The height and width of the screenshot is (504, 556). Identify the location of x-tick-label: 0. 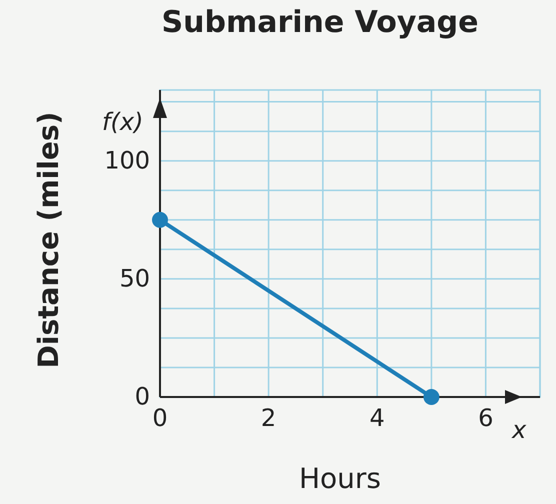
(160, 418).